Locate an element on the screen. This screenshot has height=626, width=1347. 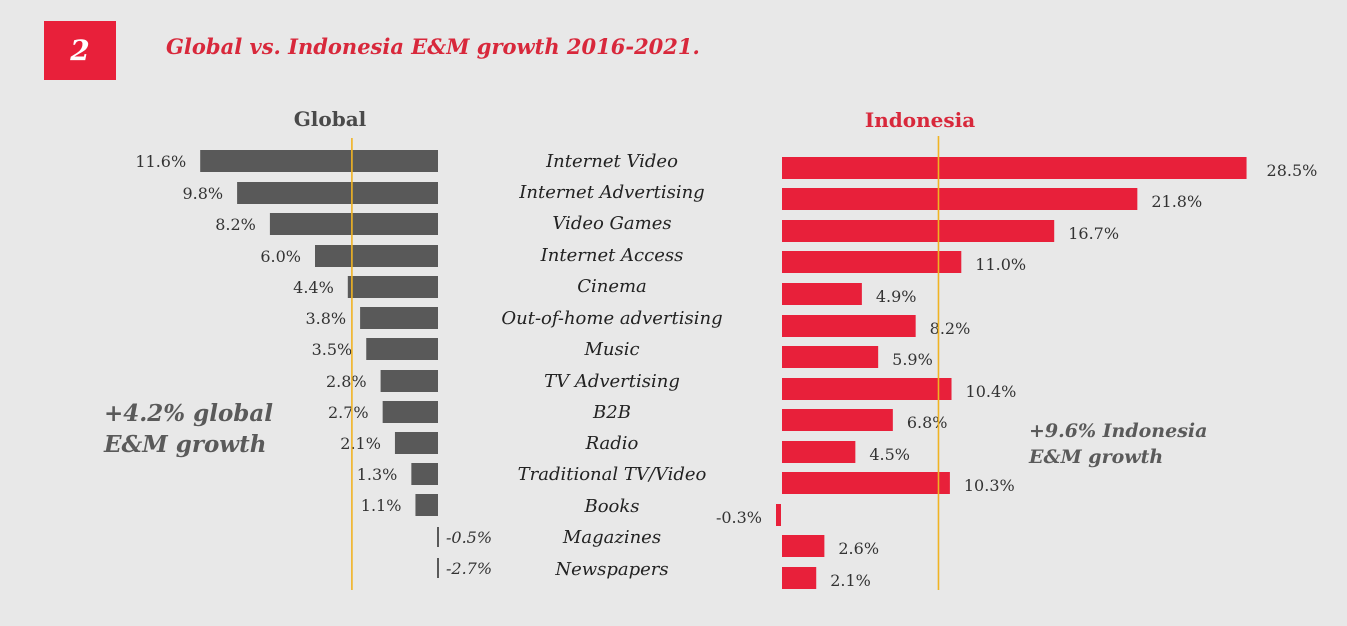
indonesia-value-label: 4.9% is located at coordinates (896, 296).